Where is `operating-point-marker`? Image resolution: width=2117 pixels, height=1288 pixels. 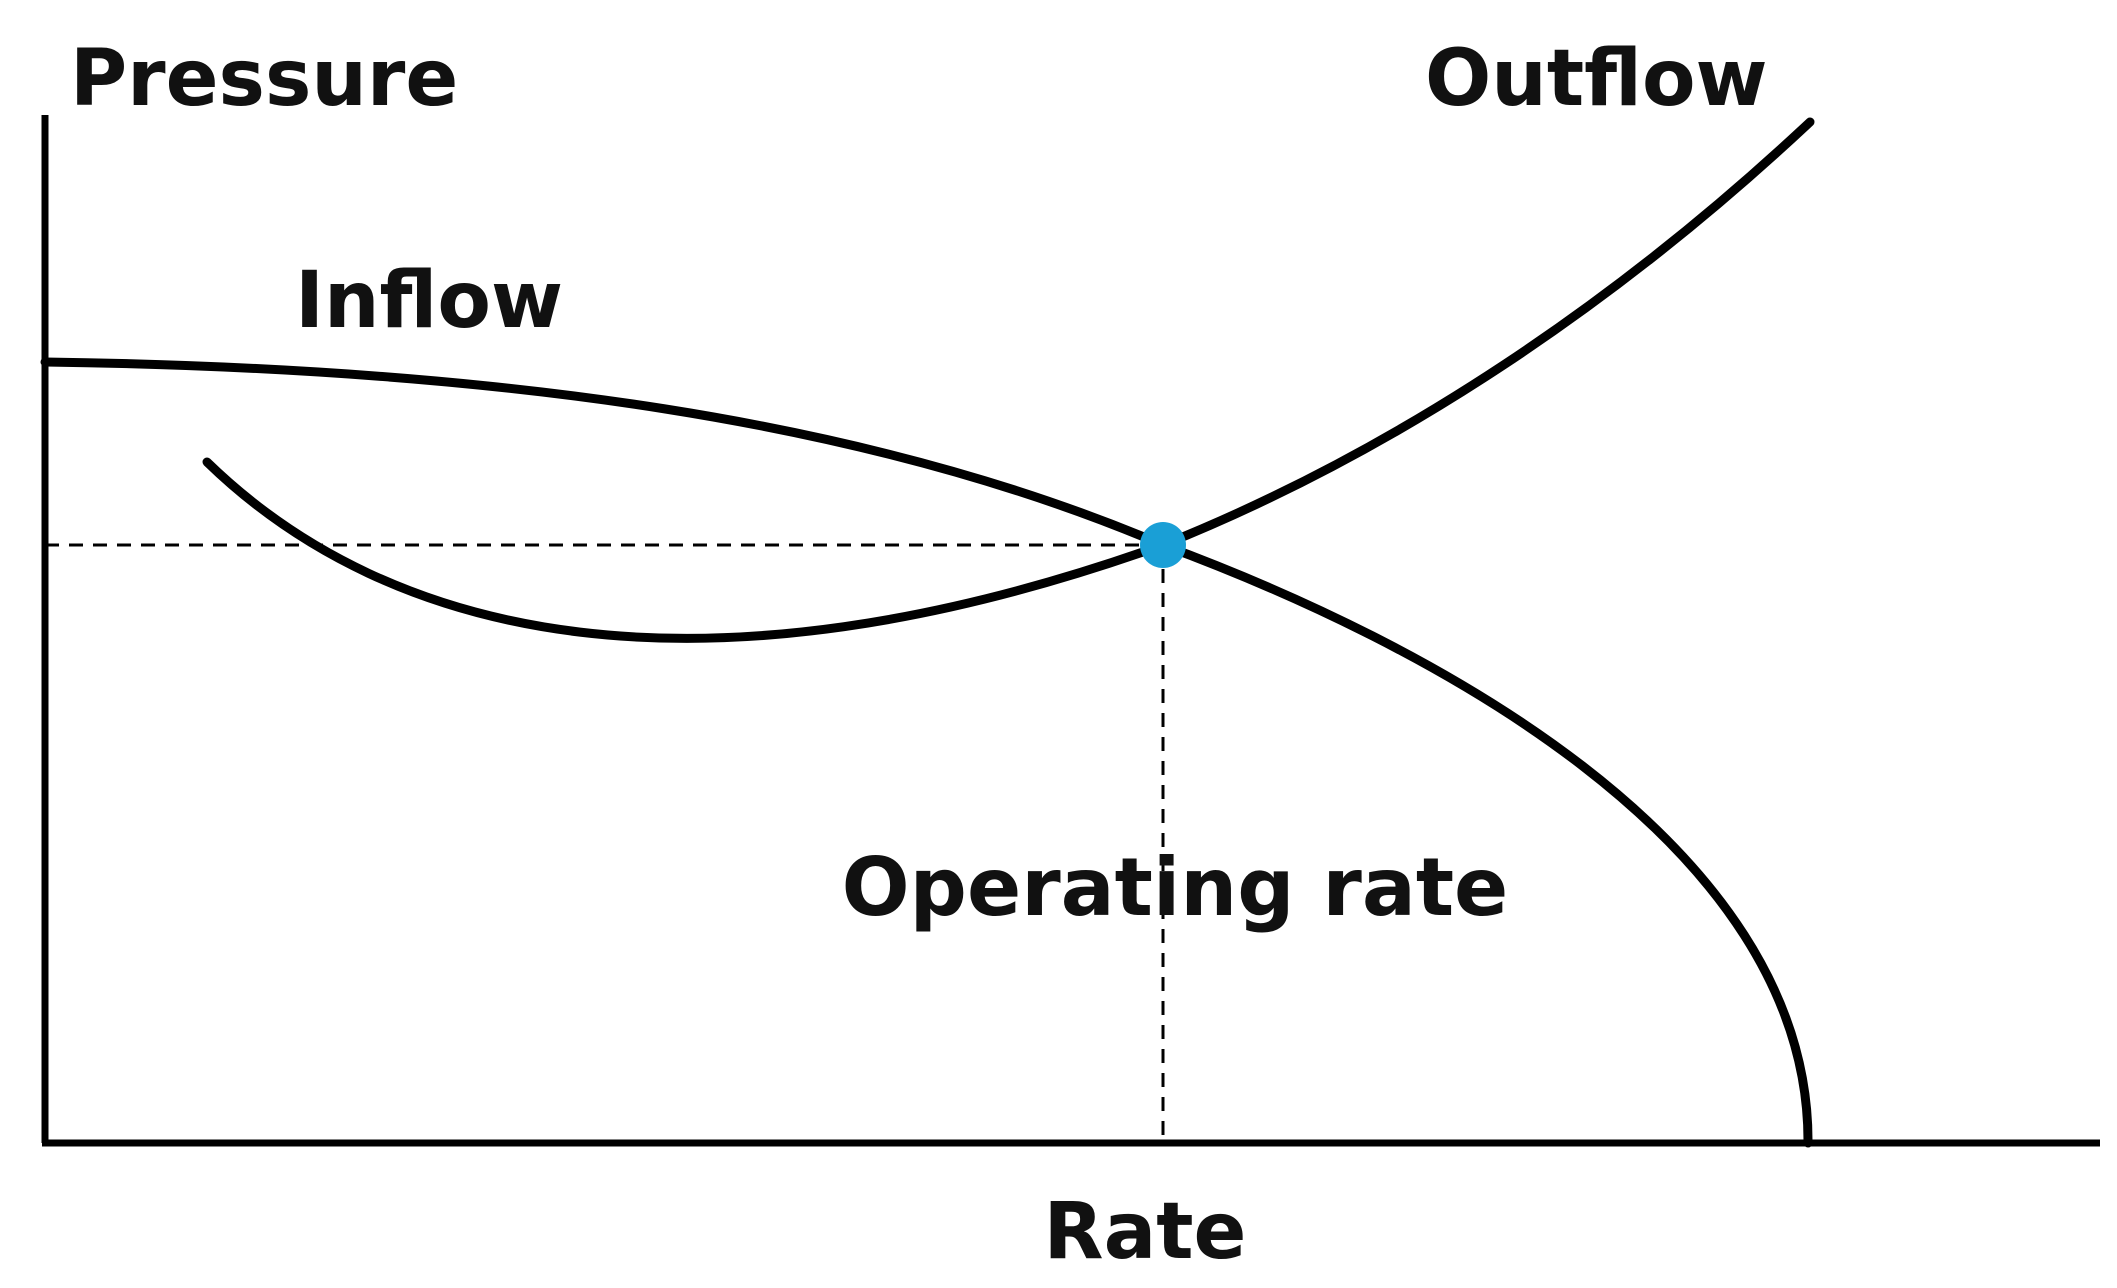 operating-point-marker is located at coordinates (1163, 545).